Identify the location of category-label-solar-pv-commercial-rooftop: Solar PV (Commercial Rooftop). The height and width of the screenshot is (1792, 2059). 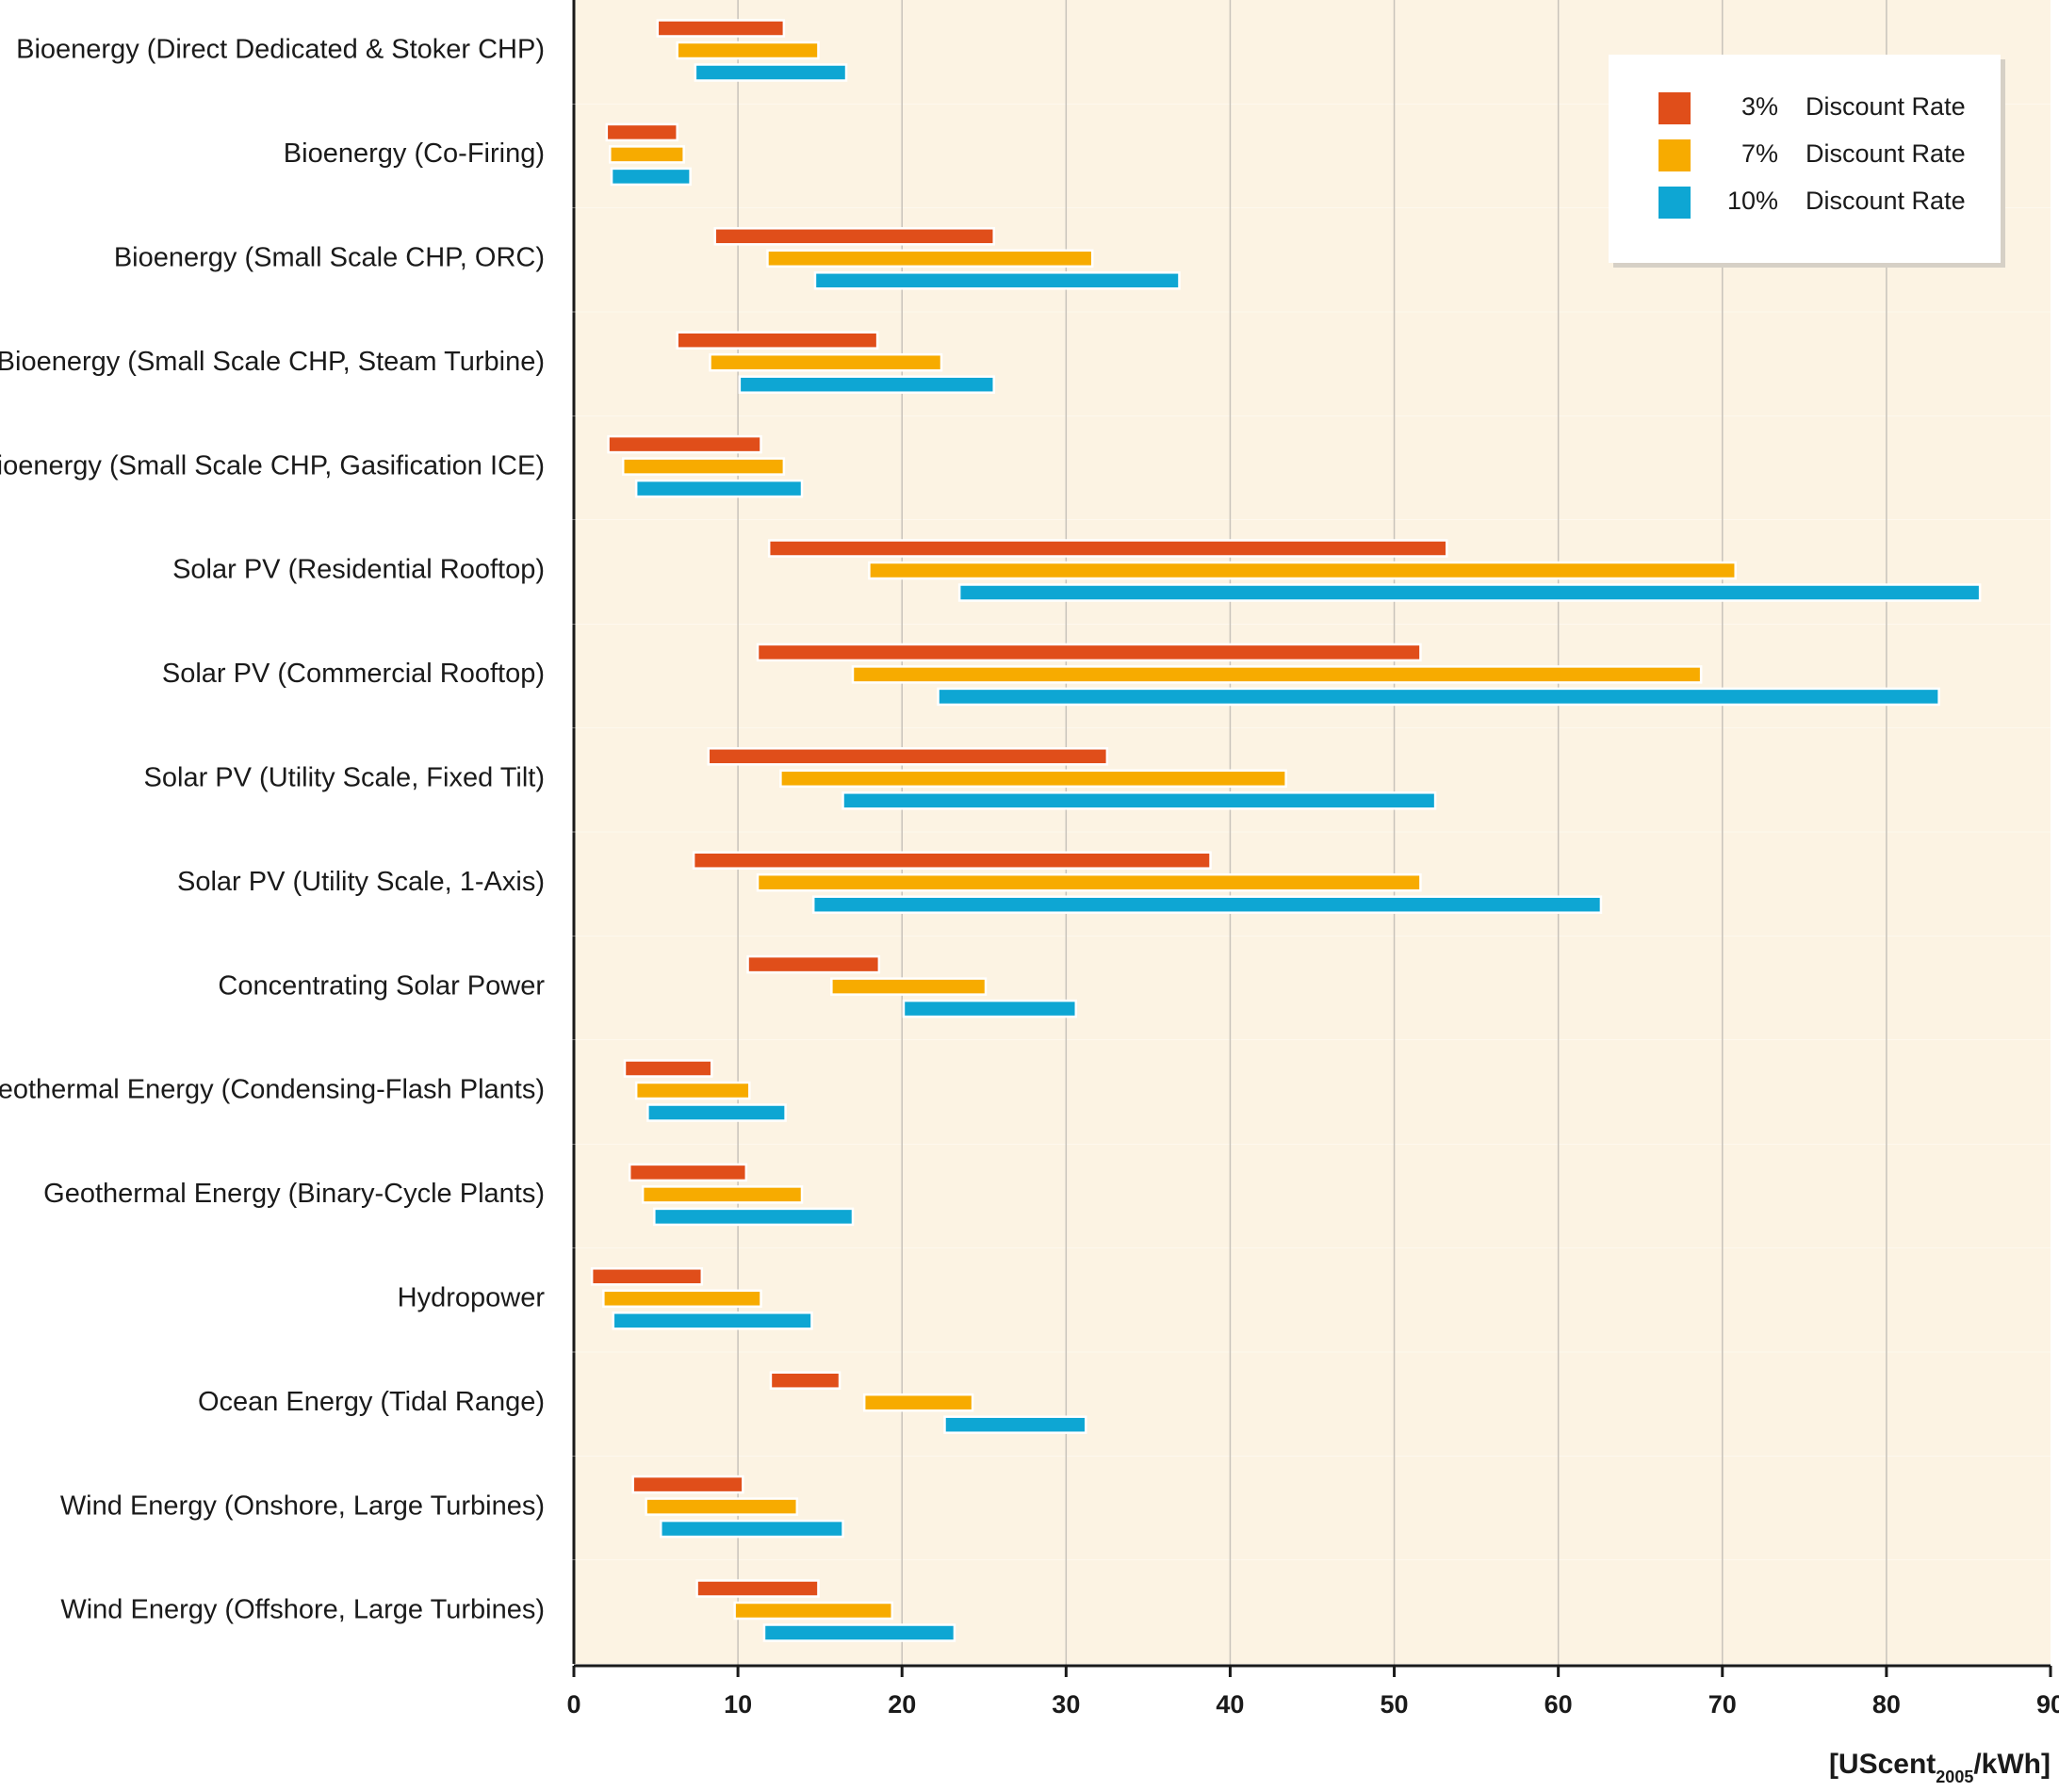
(353, 674).